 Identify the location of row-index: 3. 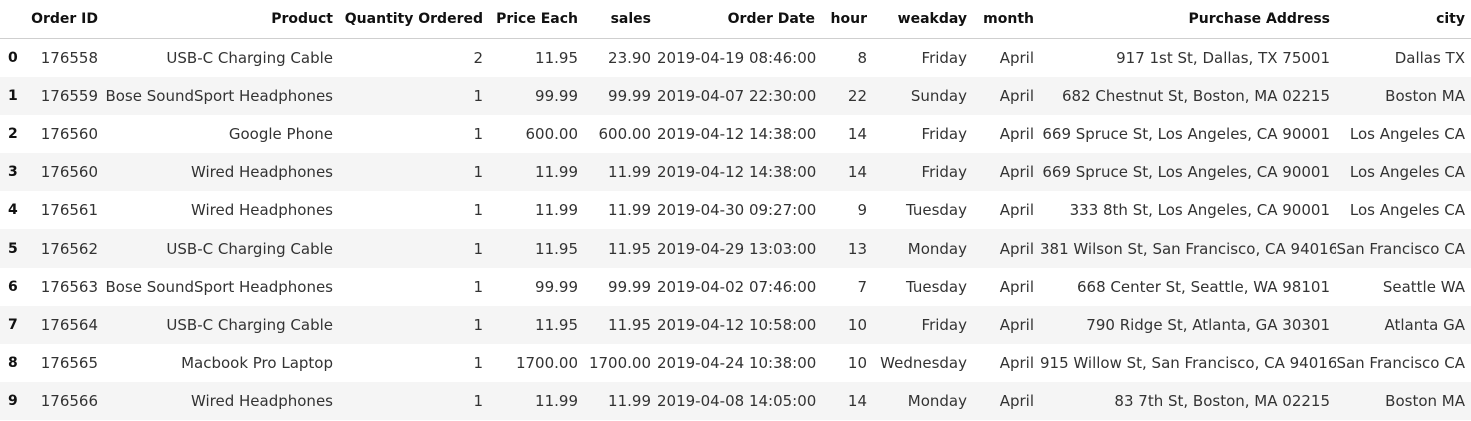
(13, 172).